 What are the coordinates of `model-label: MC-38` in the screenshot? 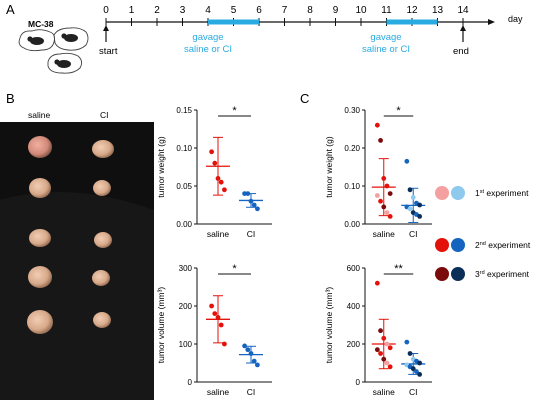 It's located at (41, 24).